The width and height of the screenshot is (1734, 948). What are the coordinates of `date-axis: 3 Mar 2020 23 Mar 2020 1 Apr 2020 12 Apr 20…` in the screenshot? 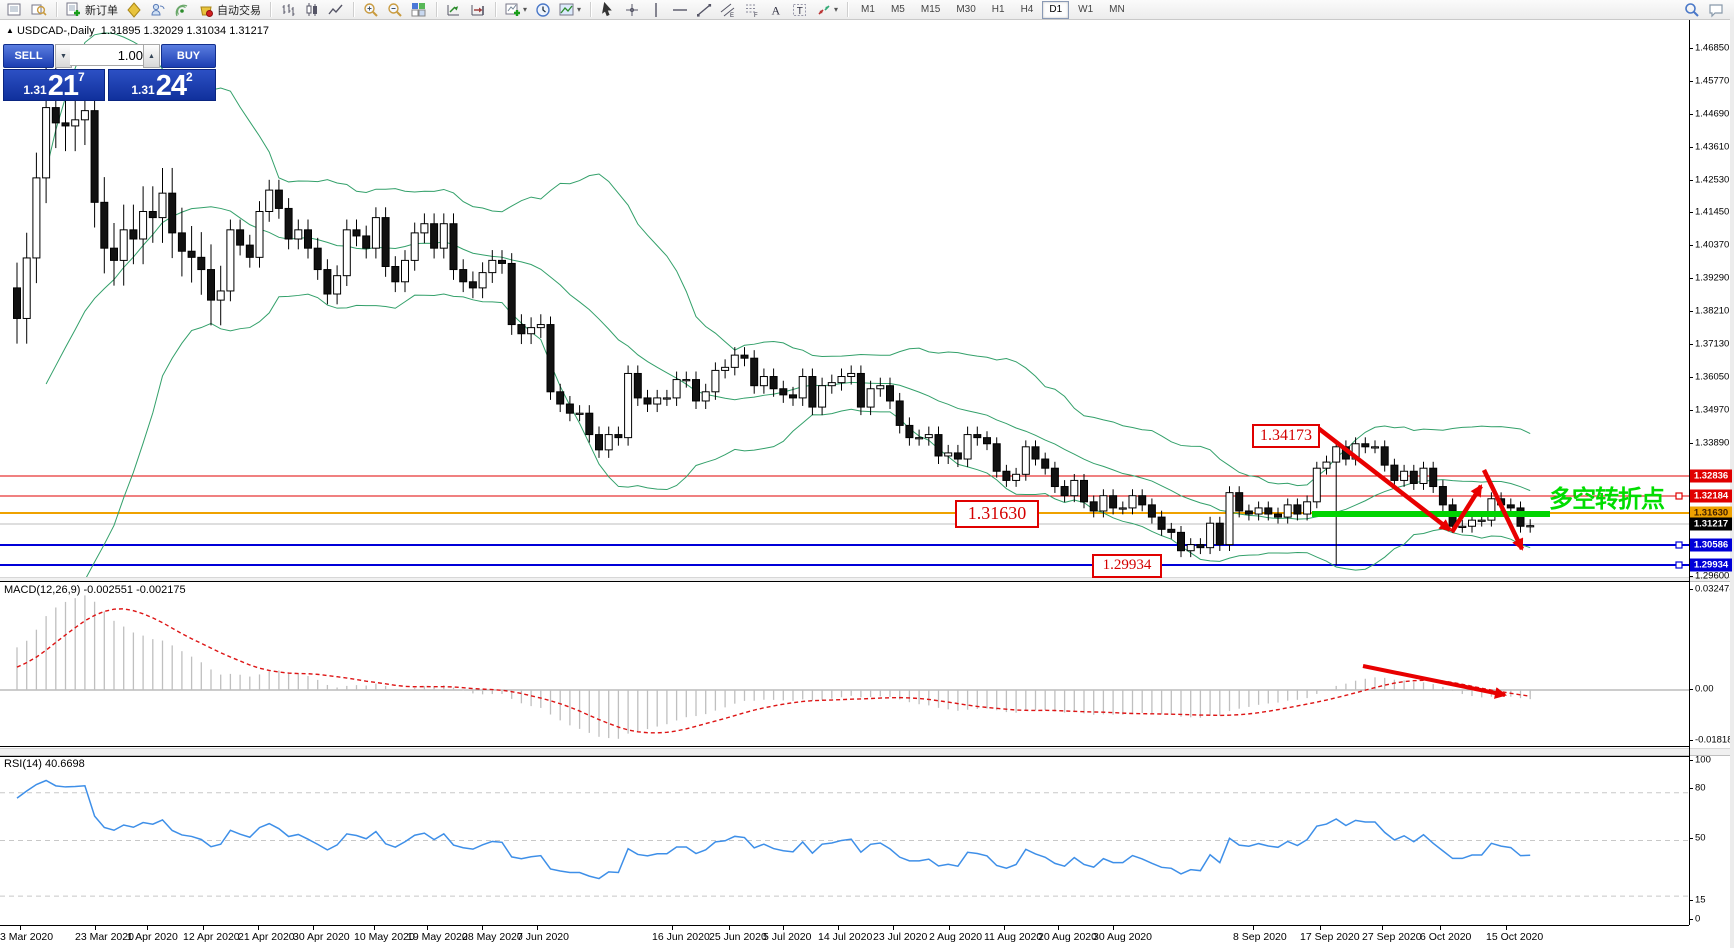 It's located at (867, 937).